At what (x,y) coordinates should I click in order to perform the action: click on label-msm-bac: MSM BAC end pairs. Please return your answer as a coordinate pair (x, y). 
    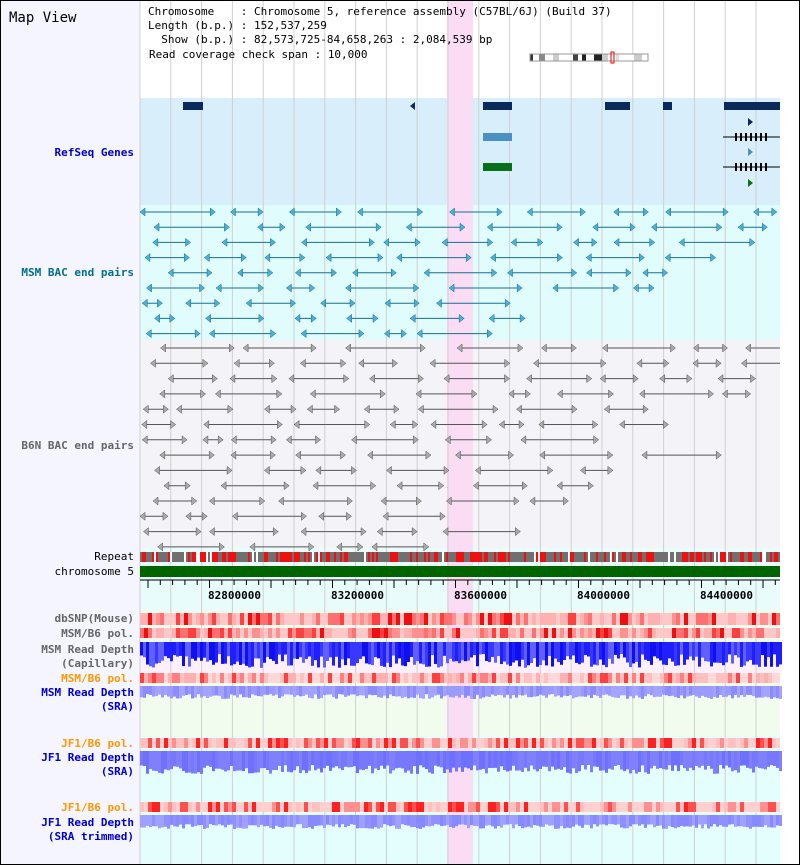
    Looking at the image, I should click on (77, 272).